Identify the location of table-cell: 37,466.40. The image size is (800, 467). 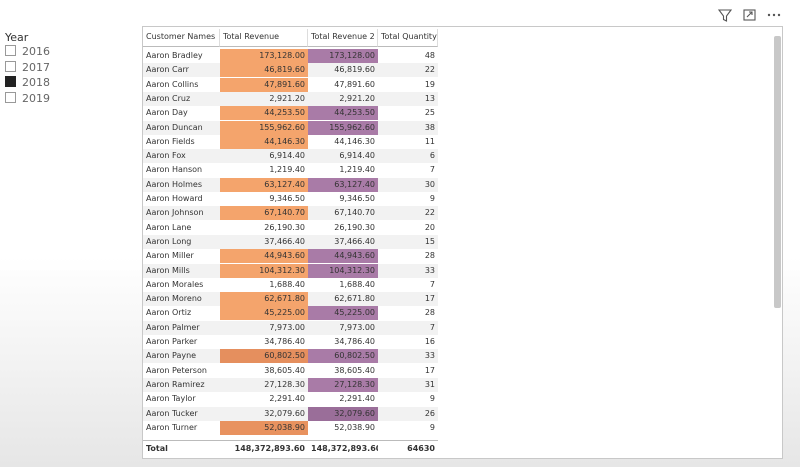
(354, 241).